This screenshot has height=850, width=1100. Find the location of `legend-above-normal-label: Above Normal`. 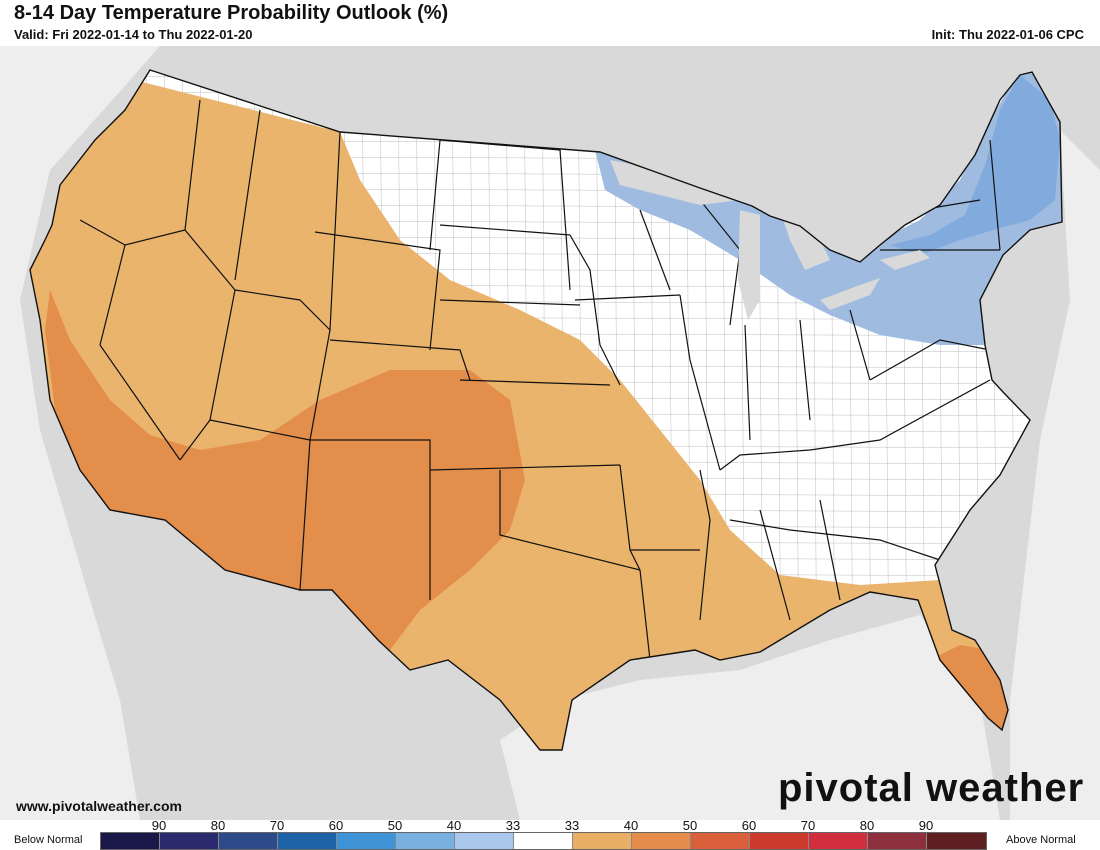

legend-above-normal-label: Above Normal is located at coordinates (1041, 840).